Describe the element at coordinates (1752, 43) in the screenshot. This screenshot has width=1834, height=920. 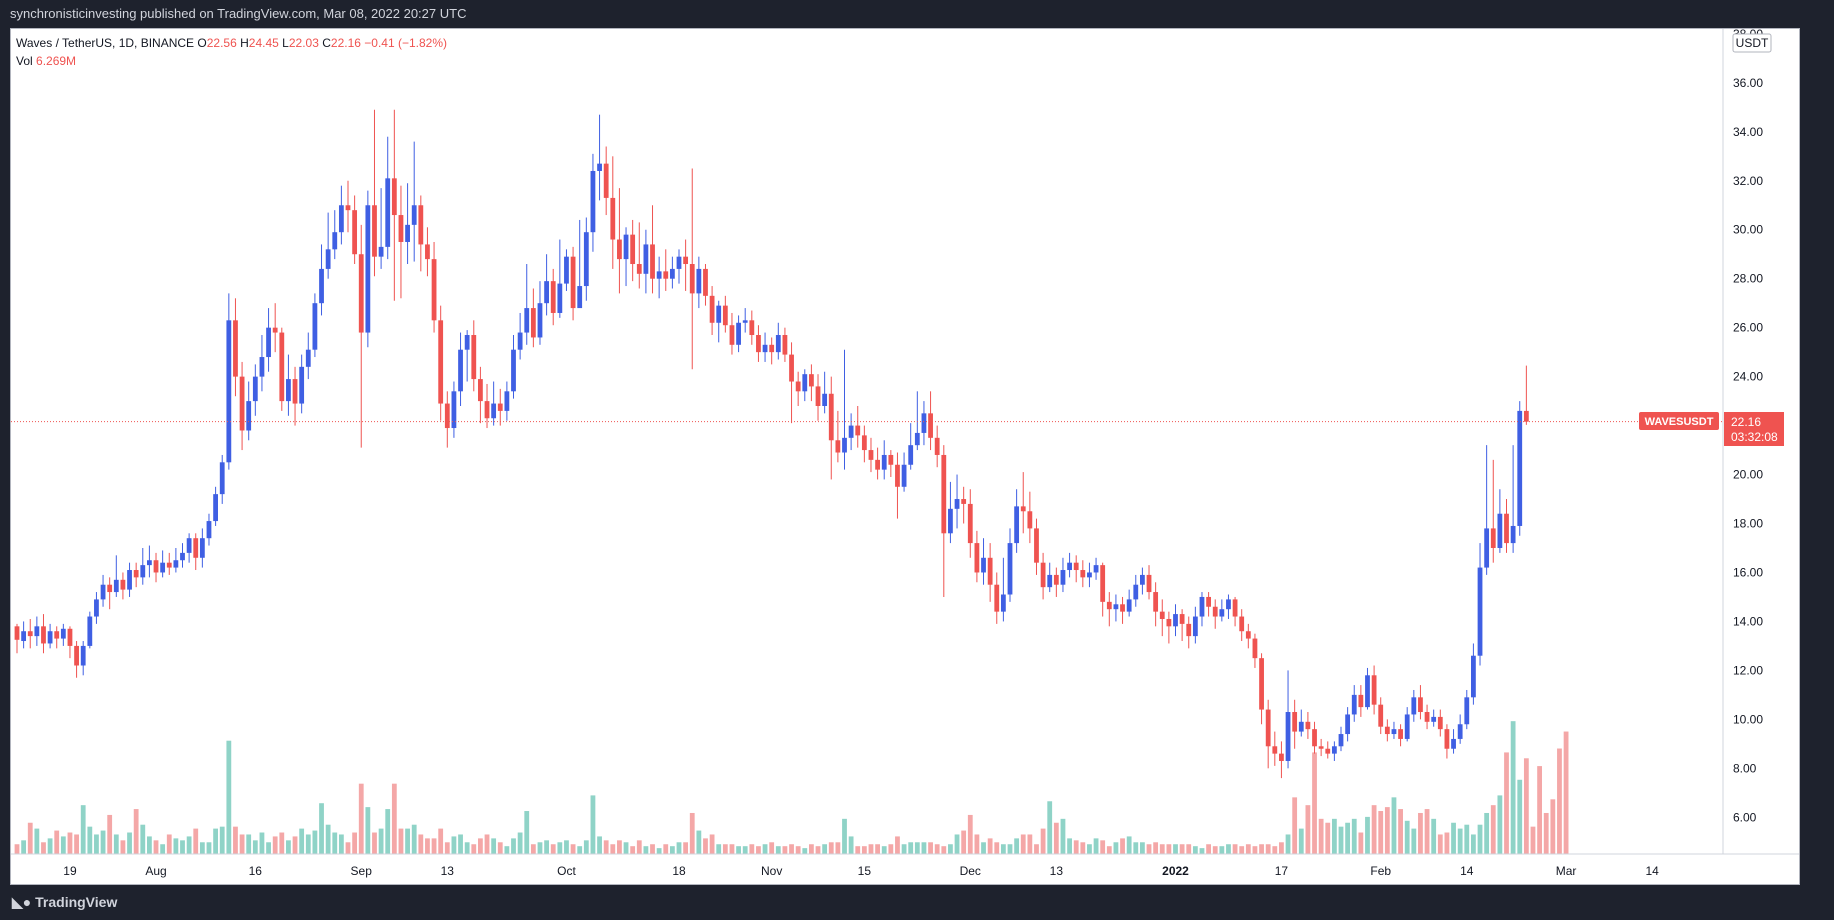
I see `currency-label: USDT` at that location.